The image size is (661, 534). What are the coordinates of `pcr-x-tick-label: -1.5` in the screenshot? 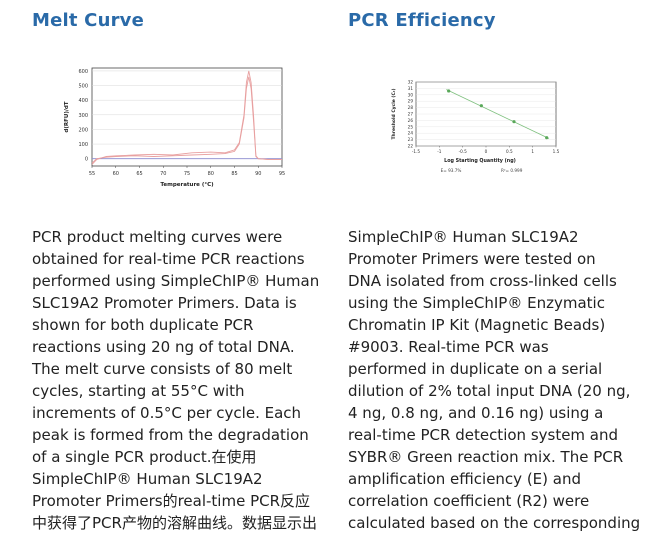 It's located at (416, 151).